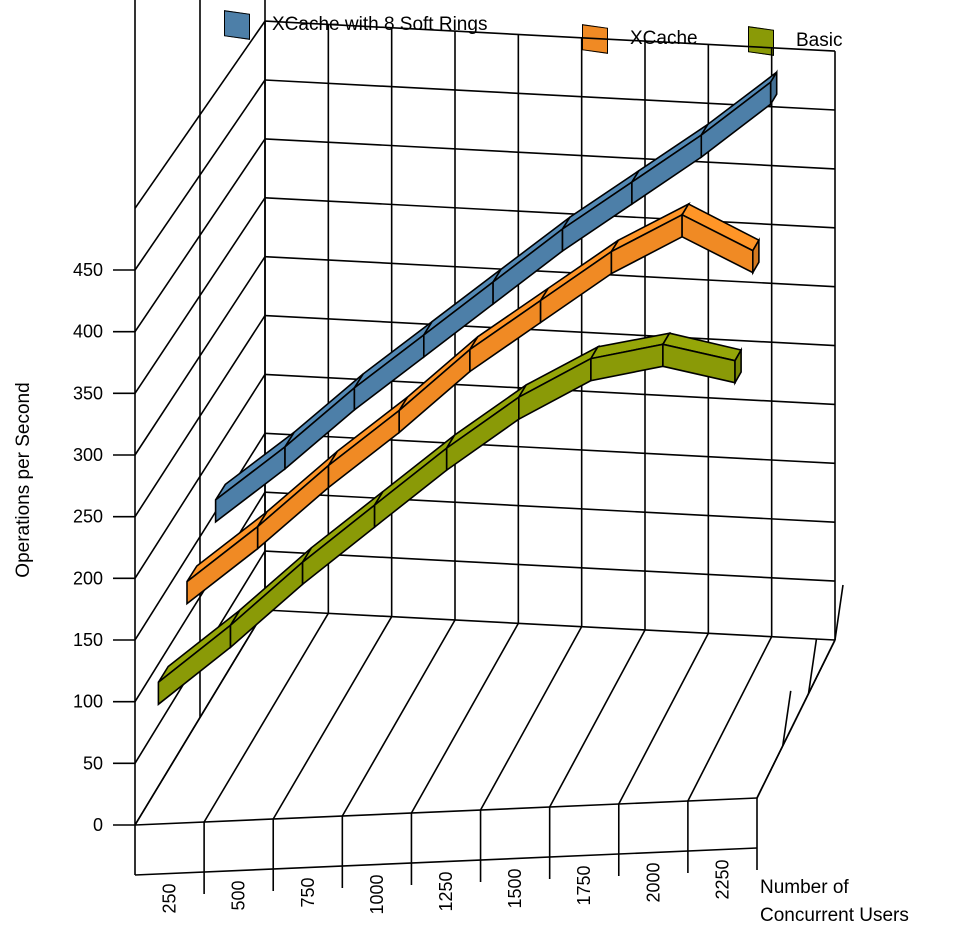 This screenshot has width=964, height=930. Describe the element at coordinates (446, 861) in the screenshot. I see `front-strip-bottom` at that location.